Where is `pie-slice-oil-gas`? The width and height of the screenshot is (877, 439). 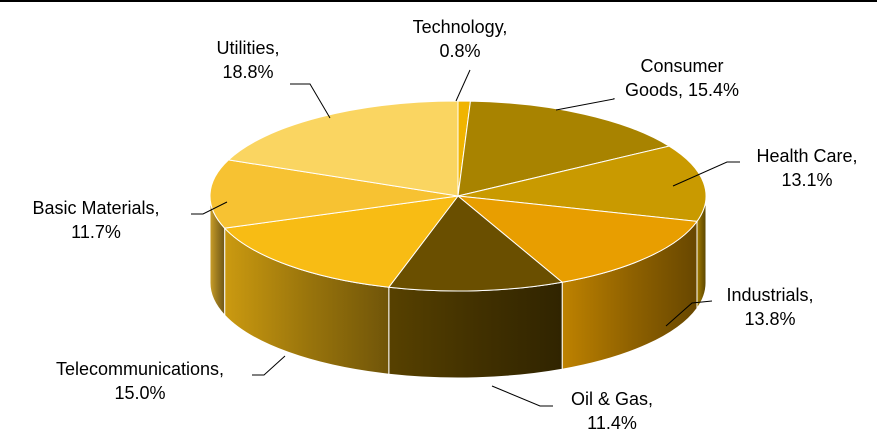 pie-slice-oil-gas is located at coordinates (475, 243).